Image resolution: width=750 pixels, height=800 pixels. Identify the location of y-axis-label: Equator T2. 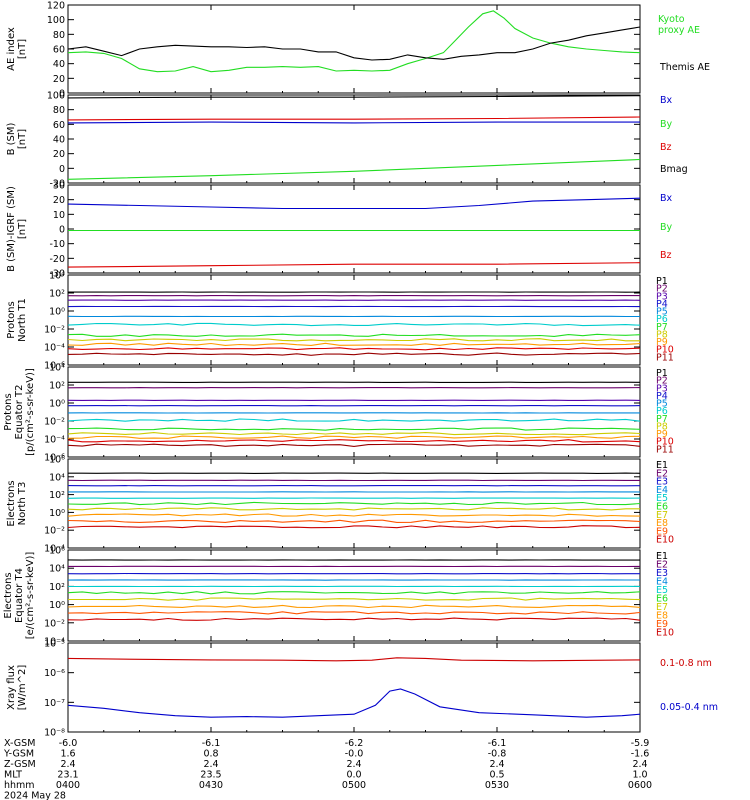
(19, 412).